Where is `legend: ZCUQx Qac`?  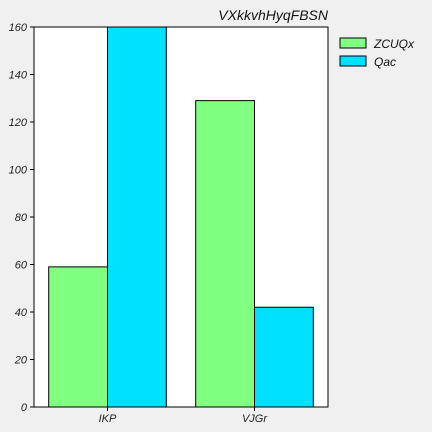
legend: ZCUQx Qac is located at coordinates (377, 53).